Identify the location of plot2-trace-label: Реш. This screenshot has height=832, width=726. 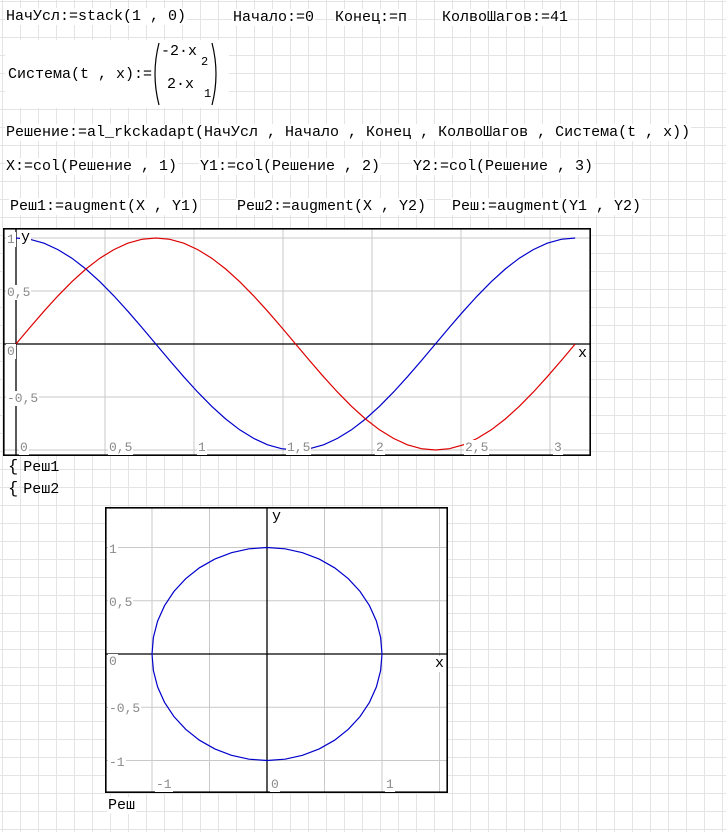
(122, 805).